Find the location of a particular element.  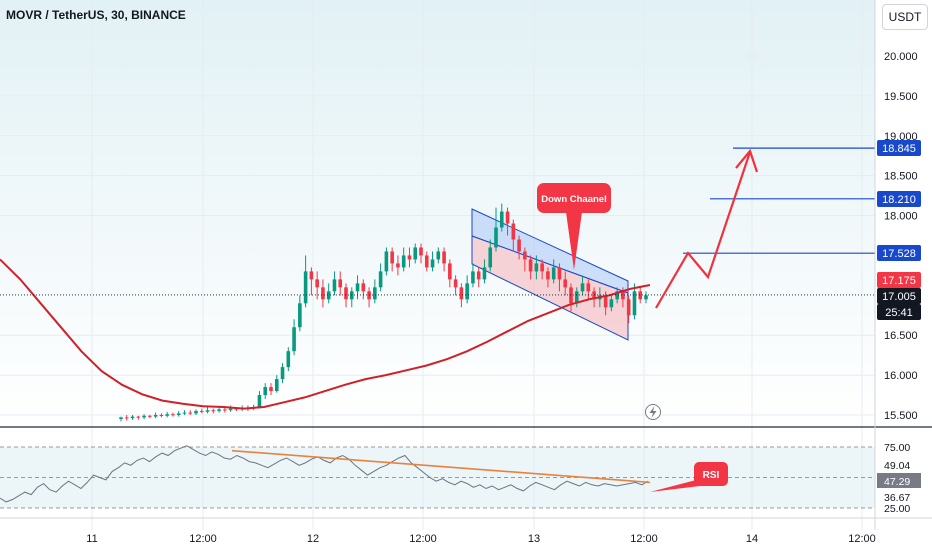

price-label-text: 17.528 is located at coordinates (899, 254).